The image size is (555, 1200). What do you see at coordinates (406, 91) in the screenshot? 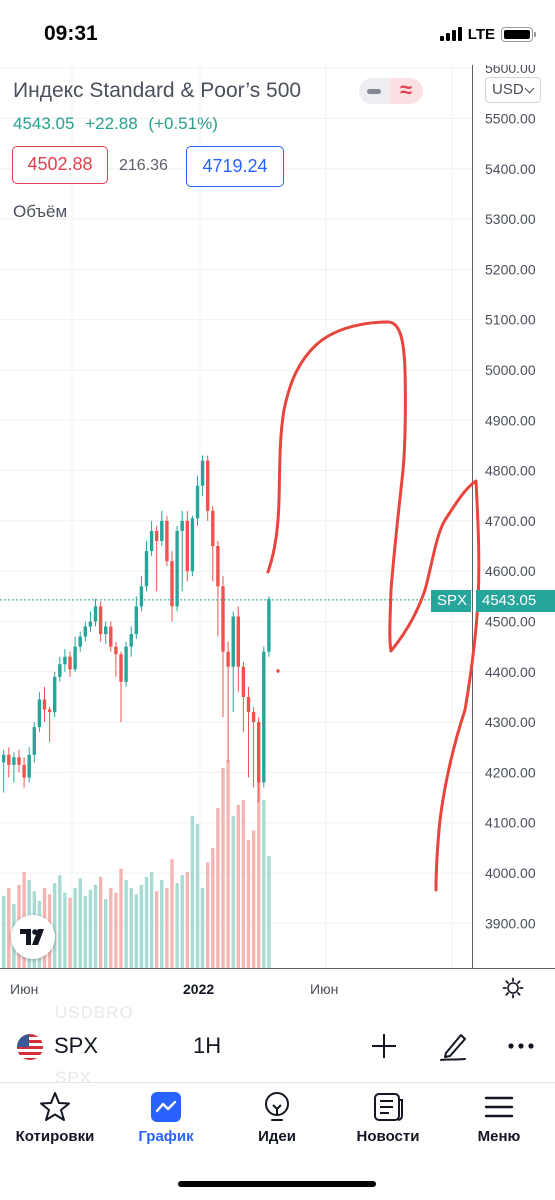
I see `wave-icon: ≈` at bounding box center [406, 91].